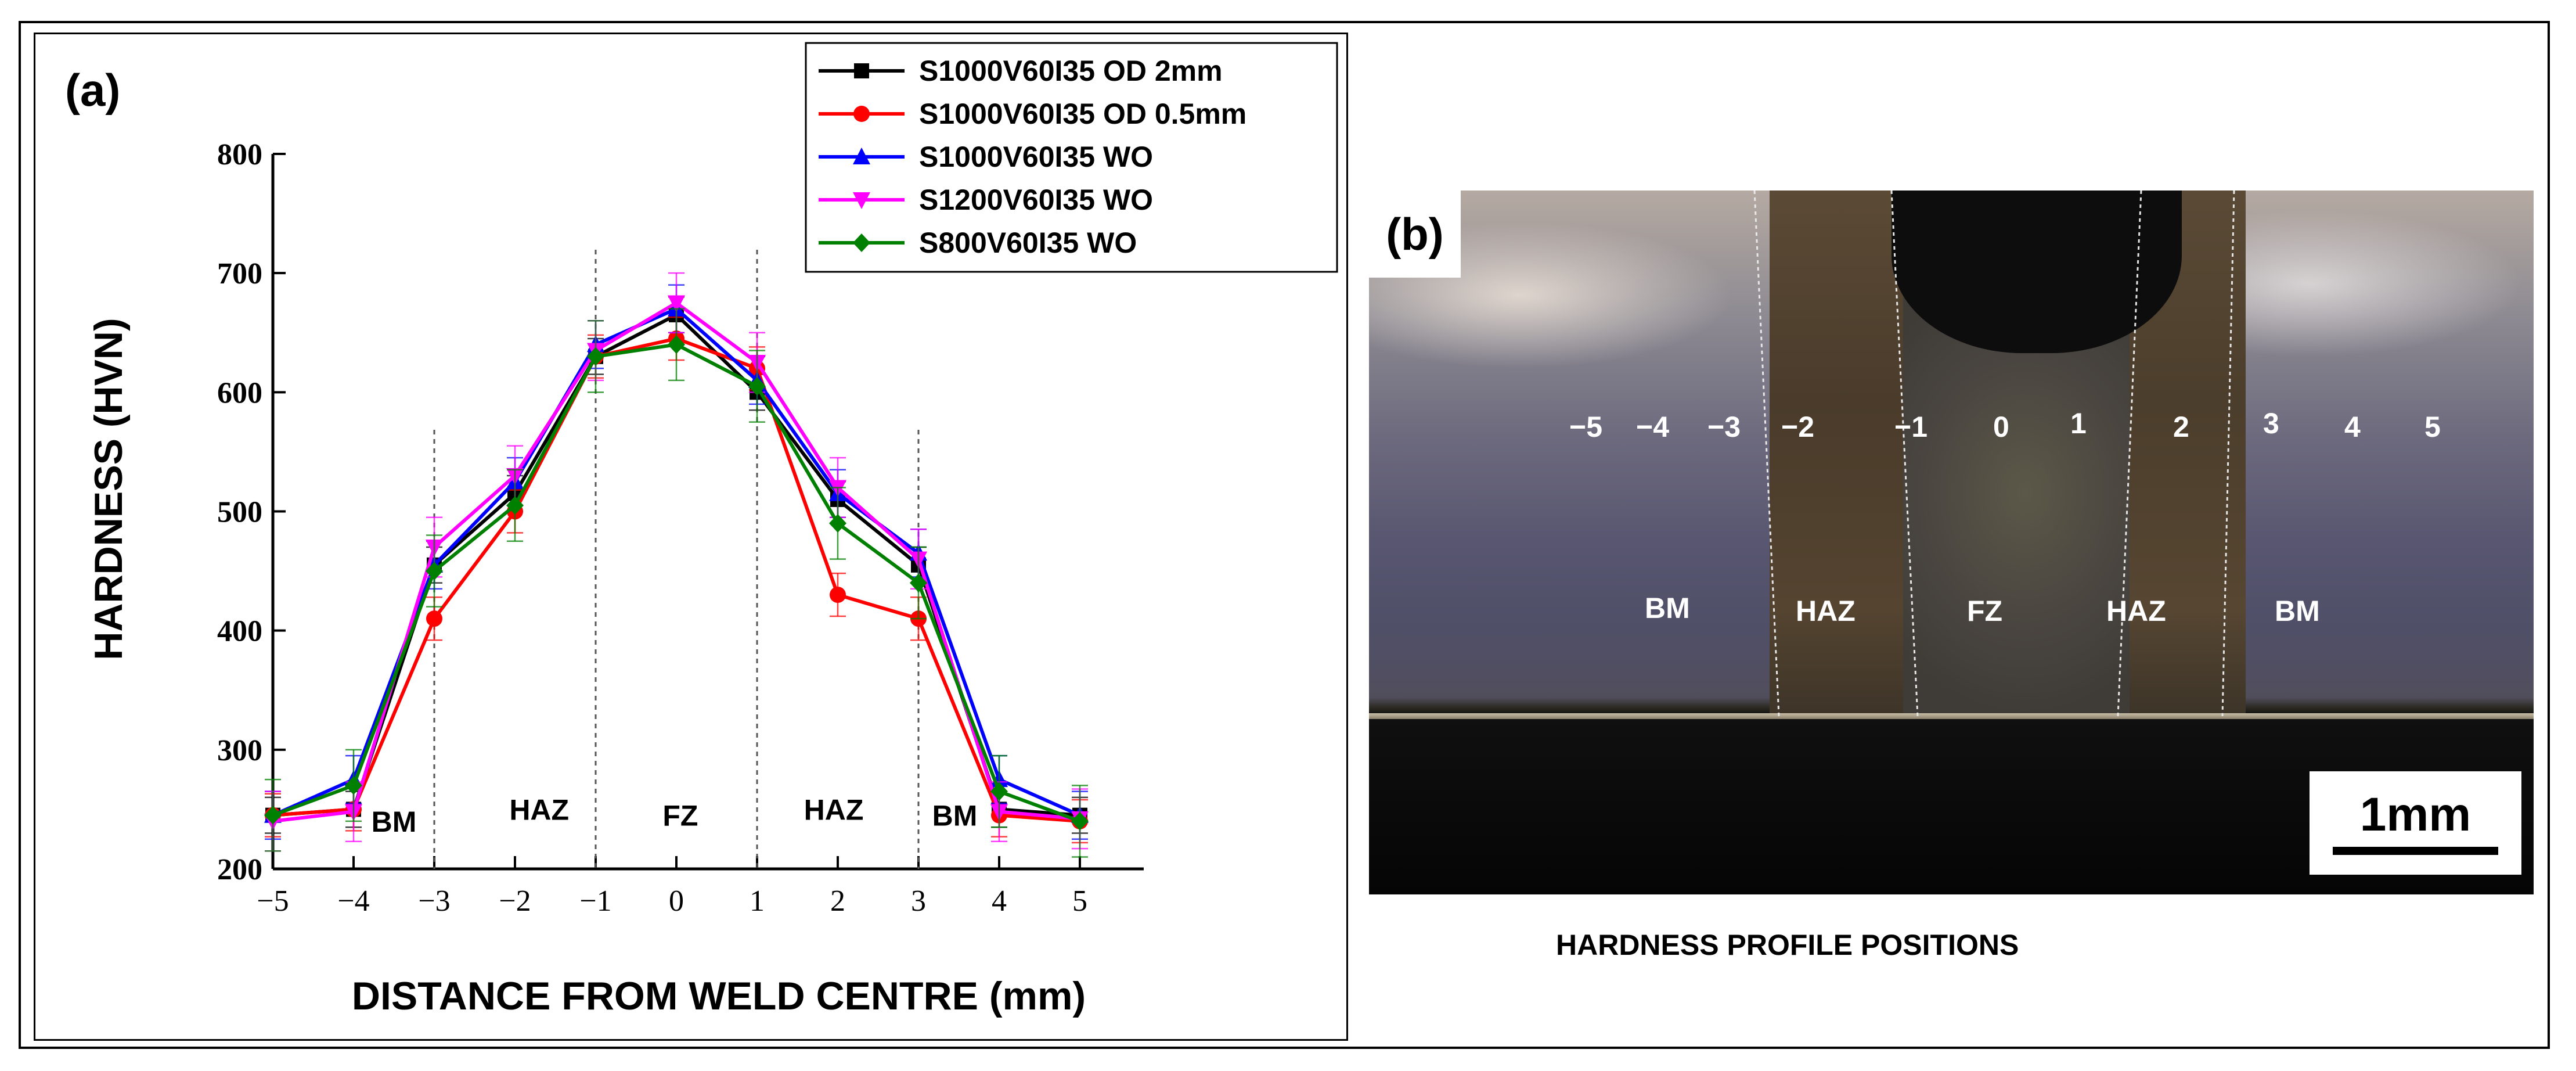  I want to click on region-labels: BM HAZ FZ HAZ BM, so click(675, 815).